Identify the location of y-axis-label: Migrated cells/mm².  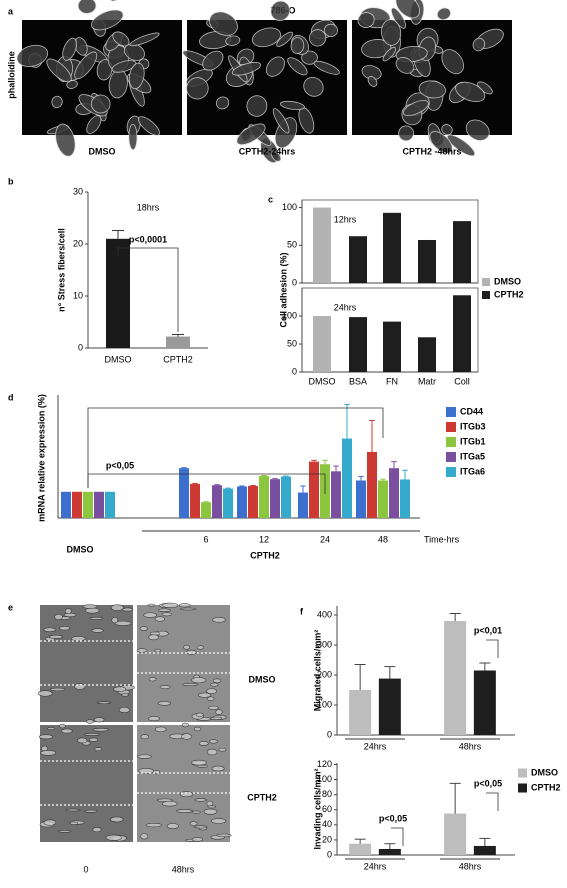
(317, 671).